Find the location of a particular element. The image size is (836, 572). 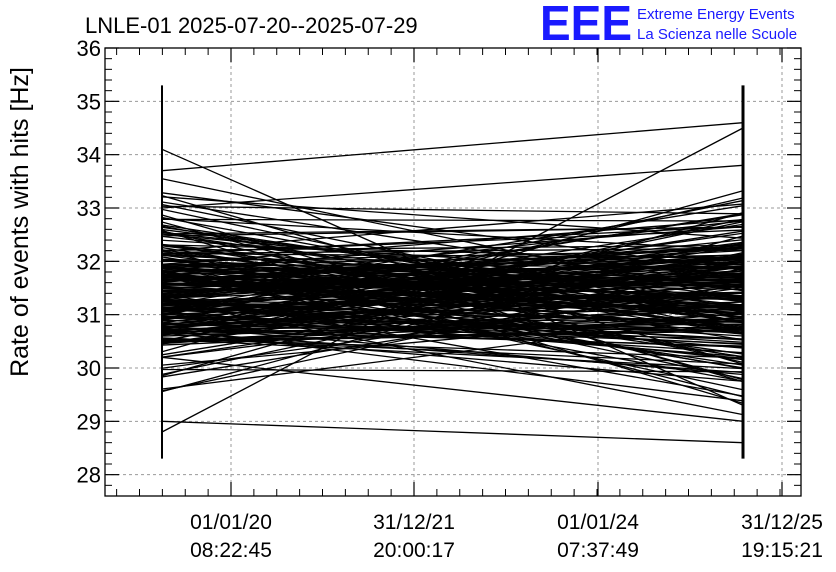

x-tick-time: 08:22:45 is located at coordinates (231, 550).